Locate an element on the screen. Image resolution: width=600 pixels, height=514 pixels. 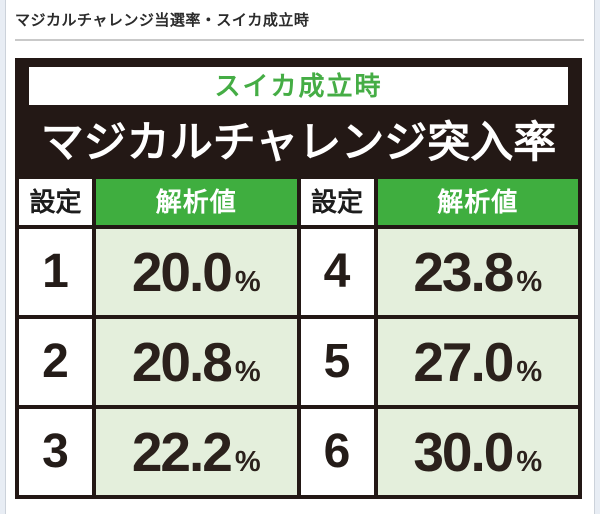
value-cell: 27.0% is located at coordinates (477, 362).